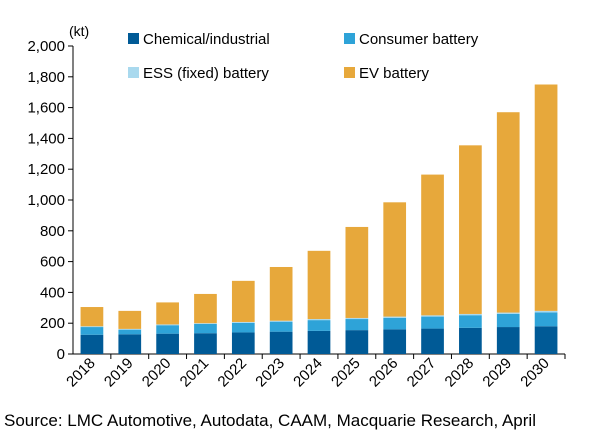 The width and height of the screenshot is (595, 440). Describe the element at coordinates (419, 39) in the screenshot. I see `legend-label: Consumer battery` at that location.